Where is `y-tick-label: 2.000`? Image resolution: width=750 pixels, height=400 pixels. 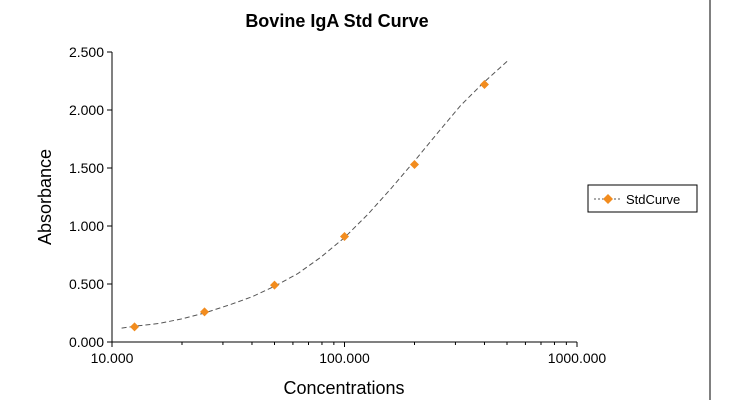 y-tick-label: 2.000 is located at coordinates (86, 110).